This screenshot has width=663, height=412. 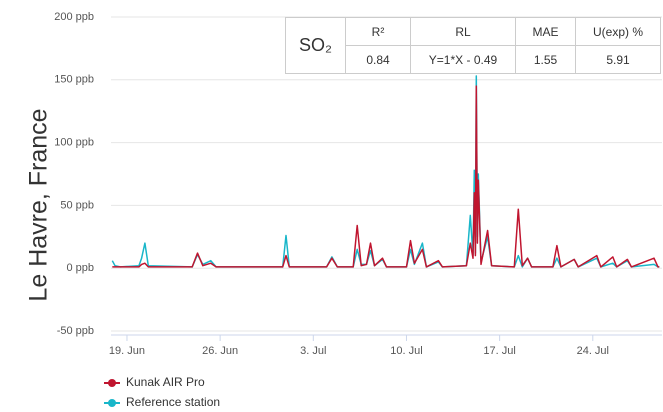 What do you see at coordinates (74, 80) in the screenshot?
I see `y-tick-label: 150 ppb` at bounding box center [74, 80].